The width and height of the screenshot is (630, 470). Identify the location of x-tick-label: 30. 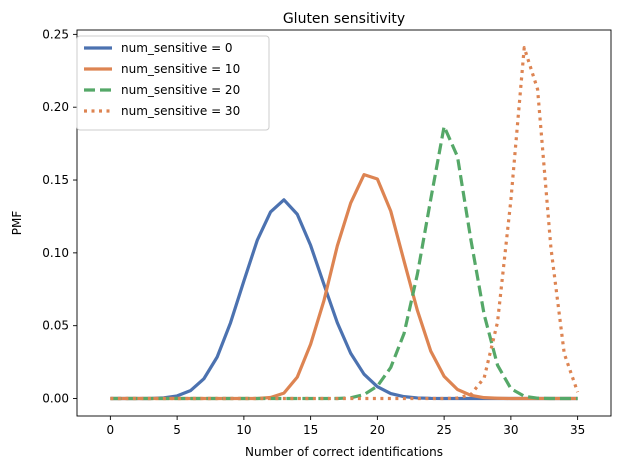
(510, 430).